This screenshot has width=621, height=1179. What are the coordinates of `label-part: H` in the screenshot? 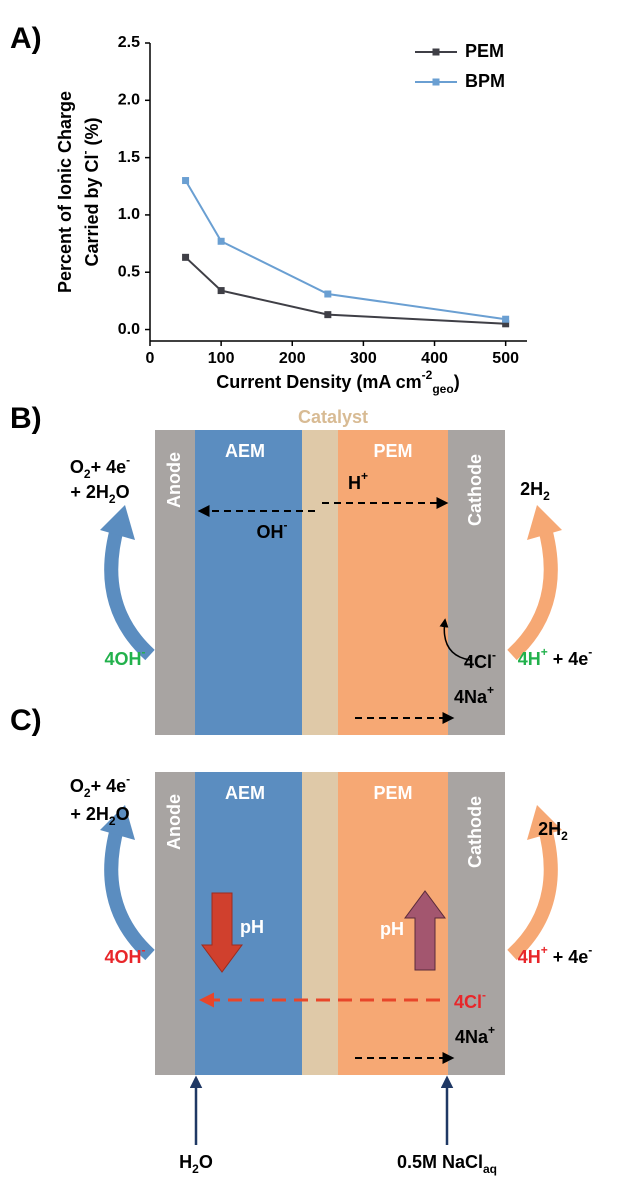 It's located at (185, 1162).